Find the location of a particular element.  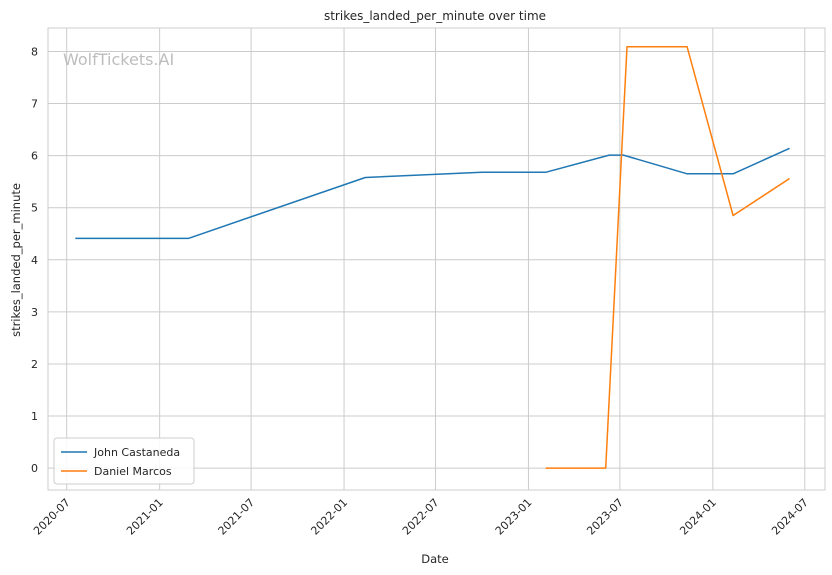

x-tick-label: 2022-01 is located at coordinates (329, 517).